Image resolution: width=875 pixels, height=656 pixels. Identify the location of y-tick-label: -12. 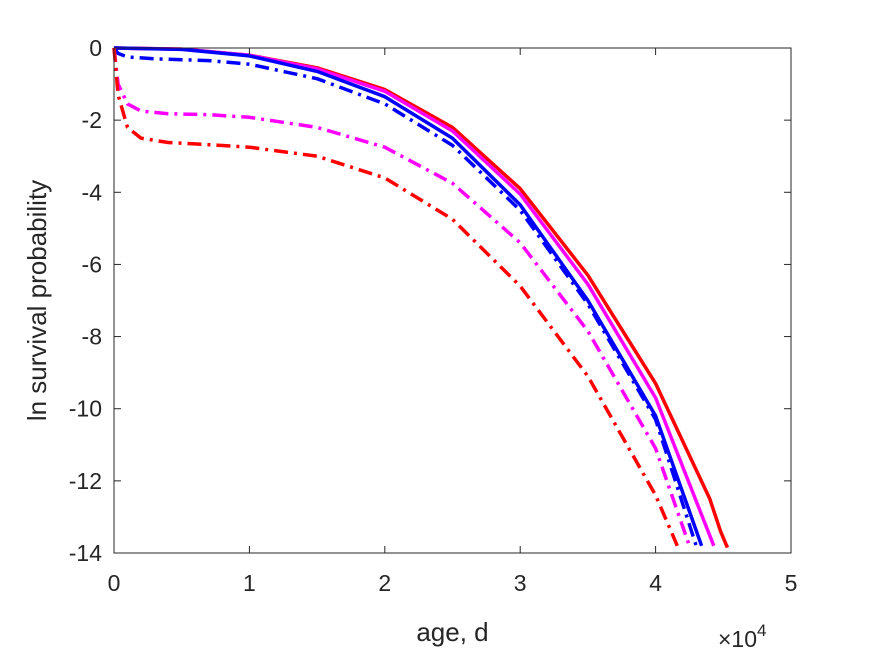
(85, 481).